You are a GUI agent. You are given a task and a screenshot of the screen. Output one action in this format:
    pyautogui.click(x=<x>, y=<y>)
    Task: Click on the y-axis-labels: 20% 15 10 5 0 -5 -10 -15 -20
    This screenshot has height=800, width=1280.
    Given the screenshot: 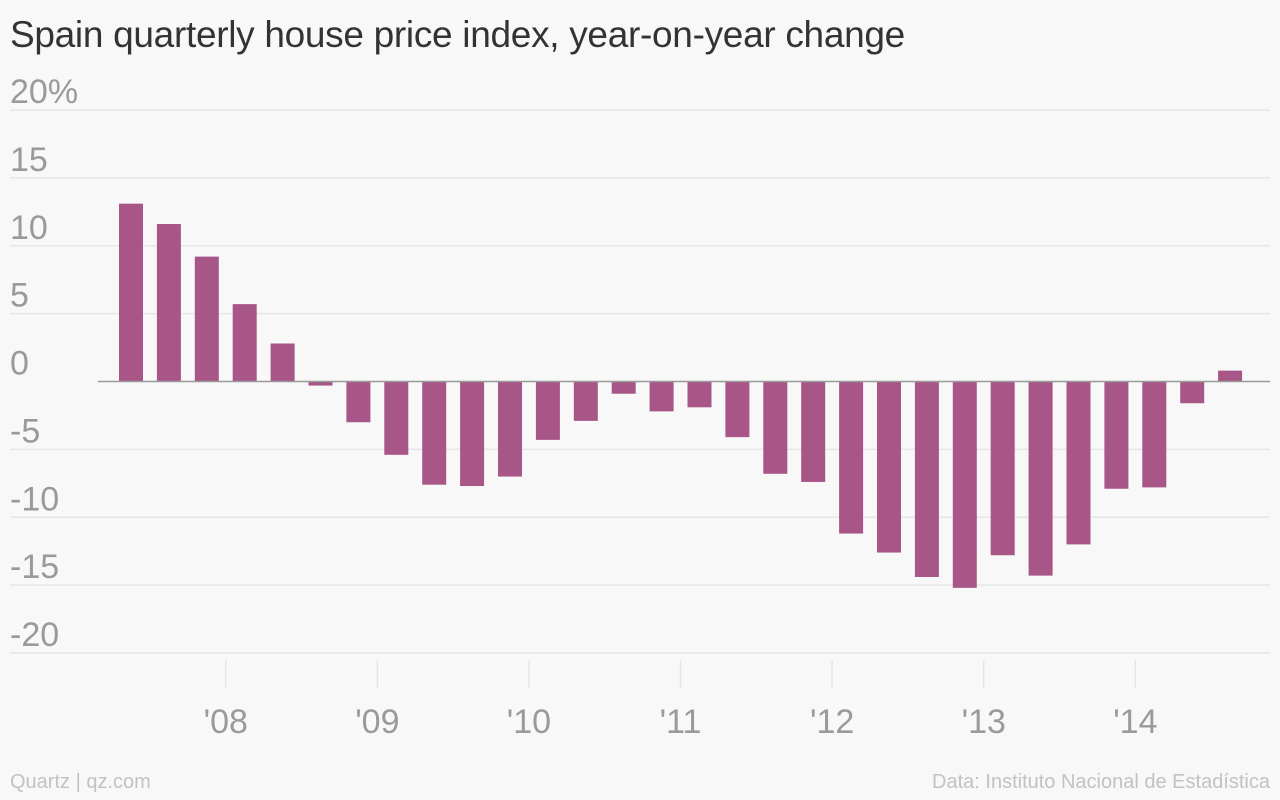 What is the action you would take?
    pyautogui.click(x=44, y=363)
    